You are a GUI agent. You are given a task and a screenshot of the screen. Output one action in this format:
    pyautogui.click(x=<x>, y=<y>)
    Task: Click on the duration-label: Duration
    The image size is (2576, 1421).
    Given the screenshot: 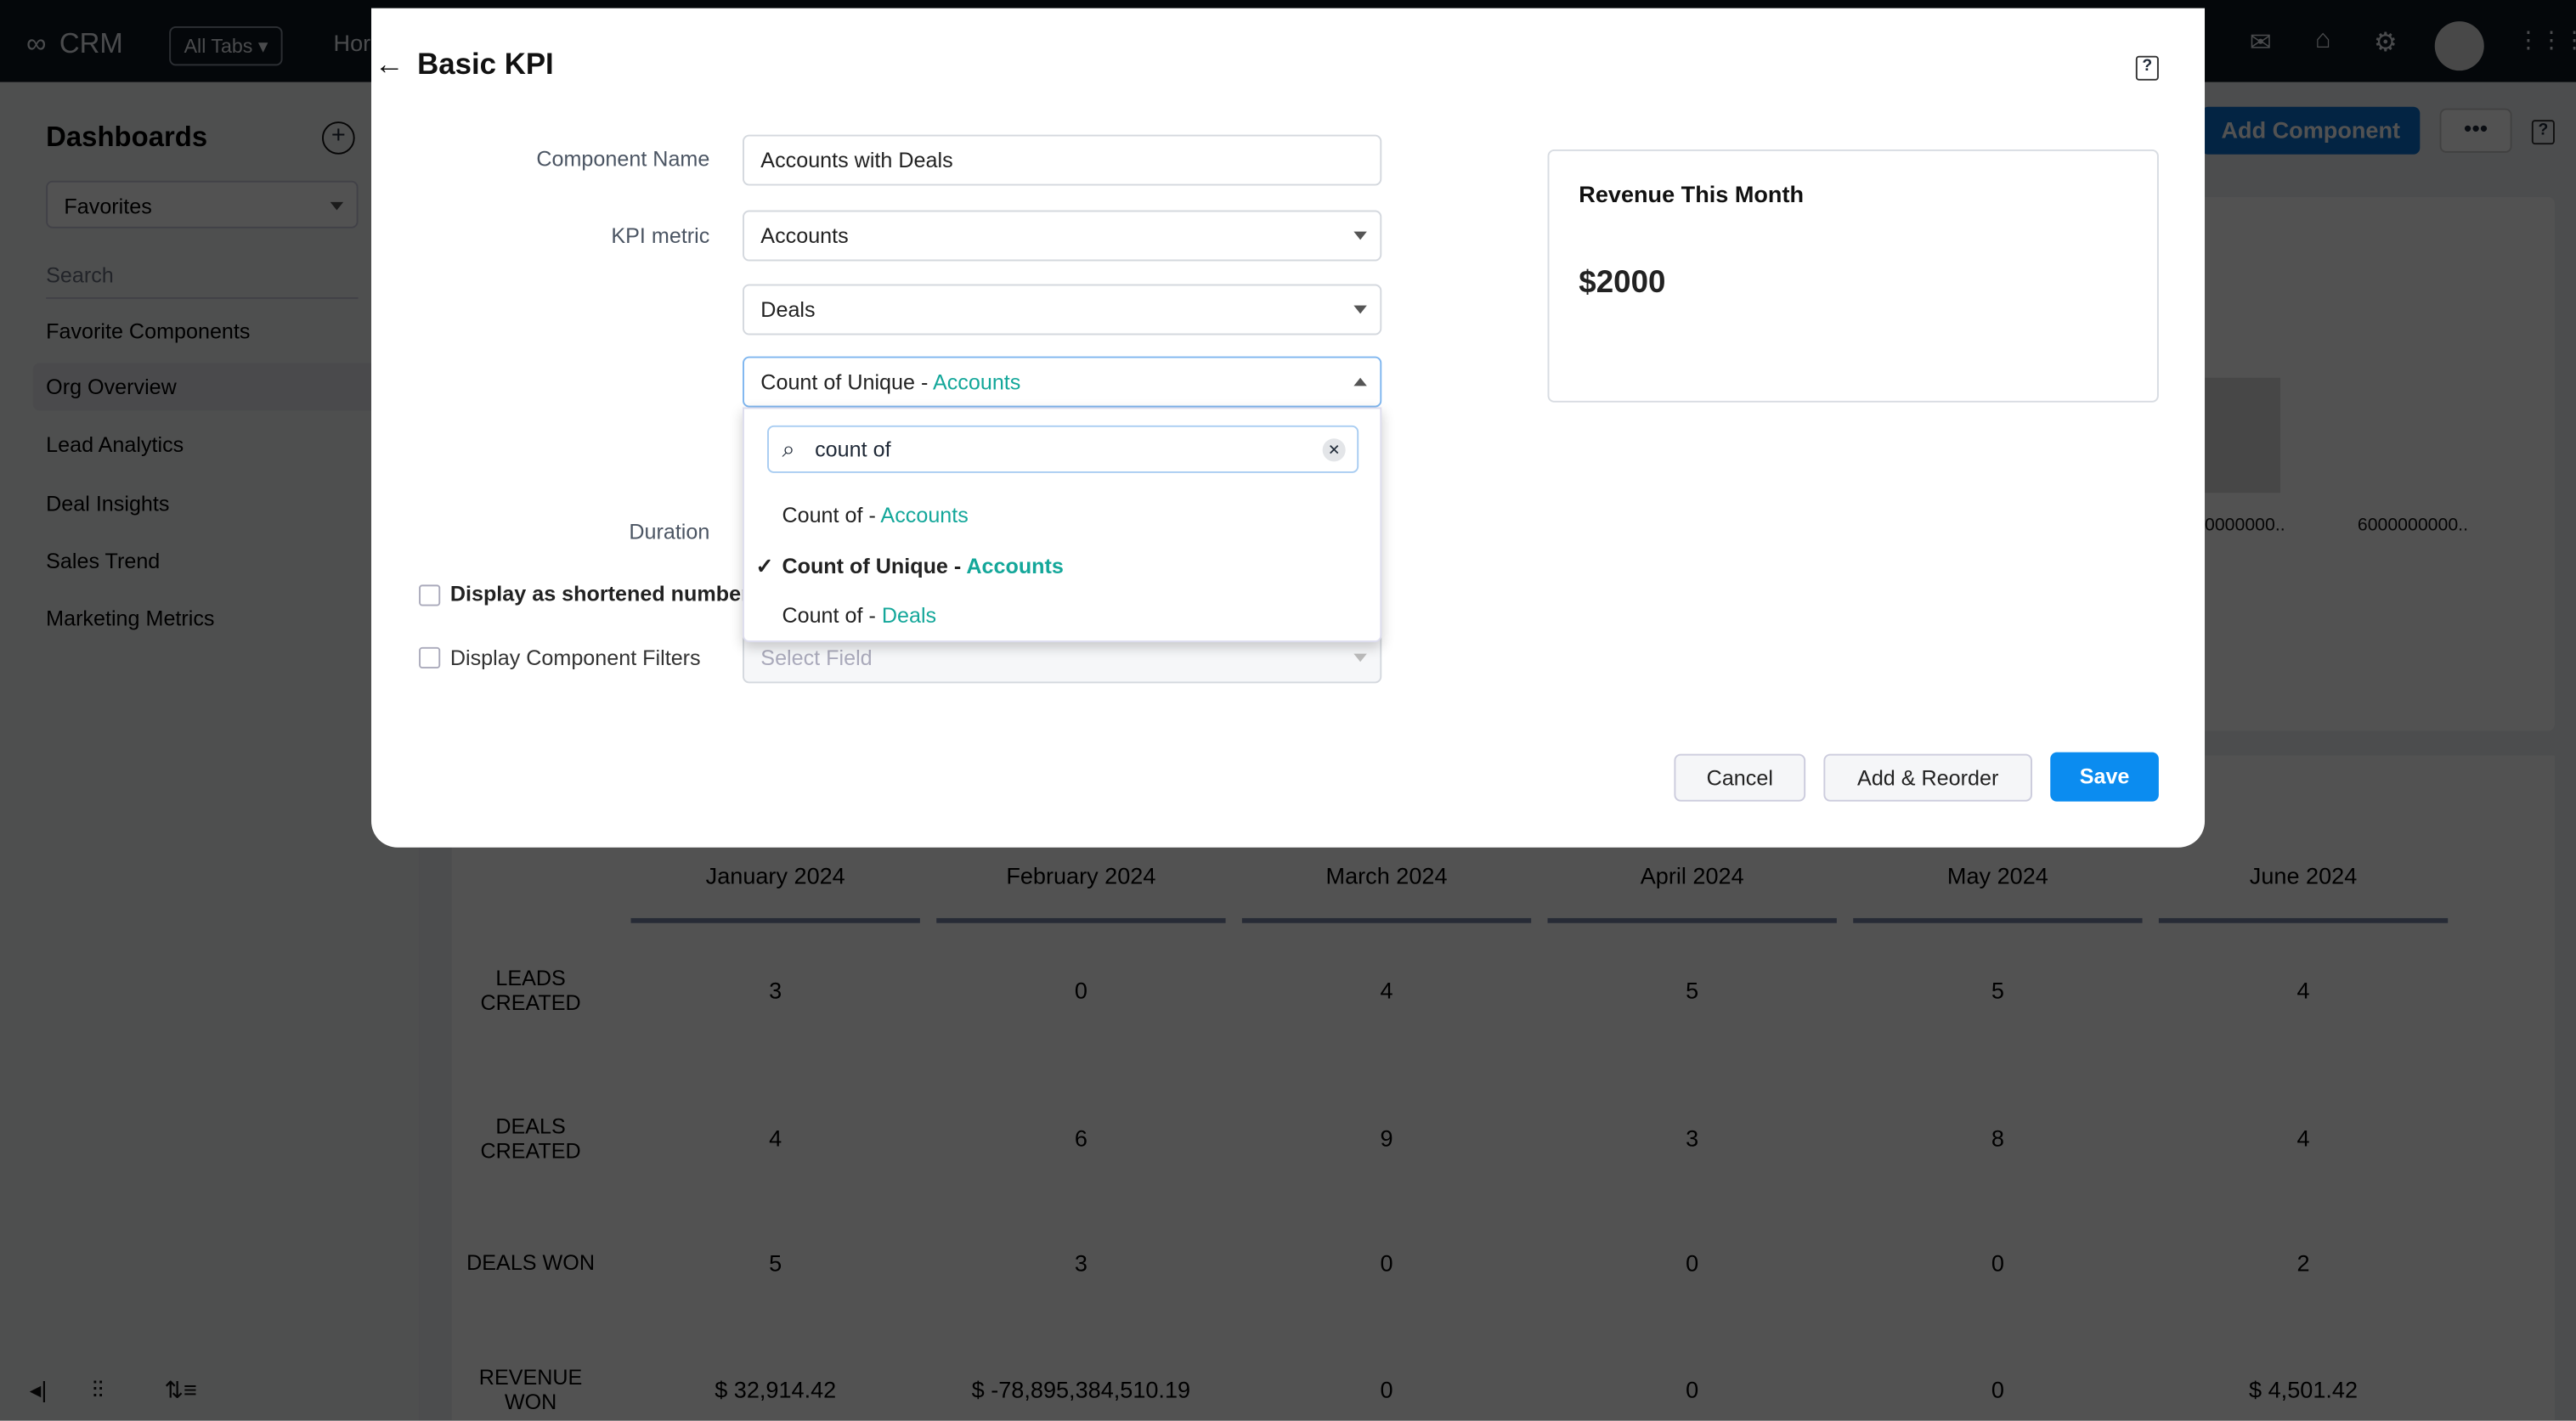 What is the action you would take?
    pyautogui.click(x=670, y=531)
    